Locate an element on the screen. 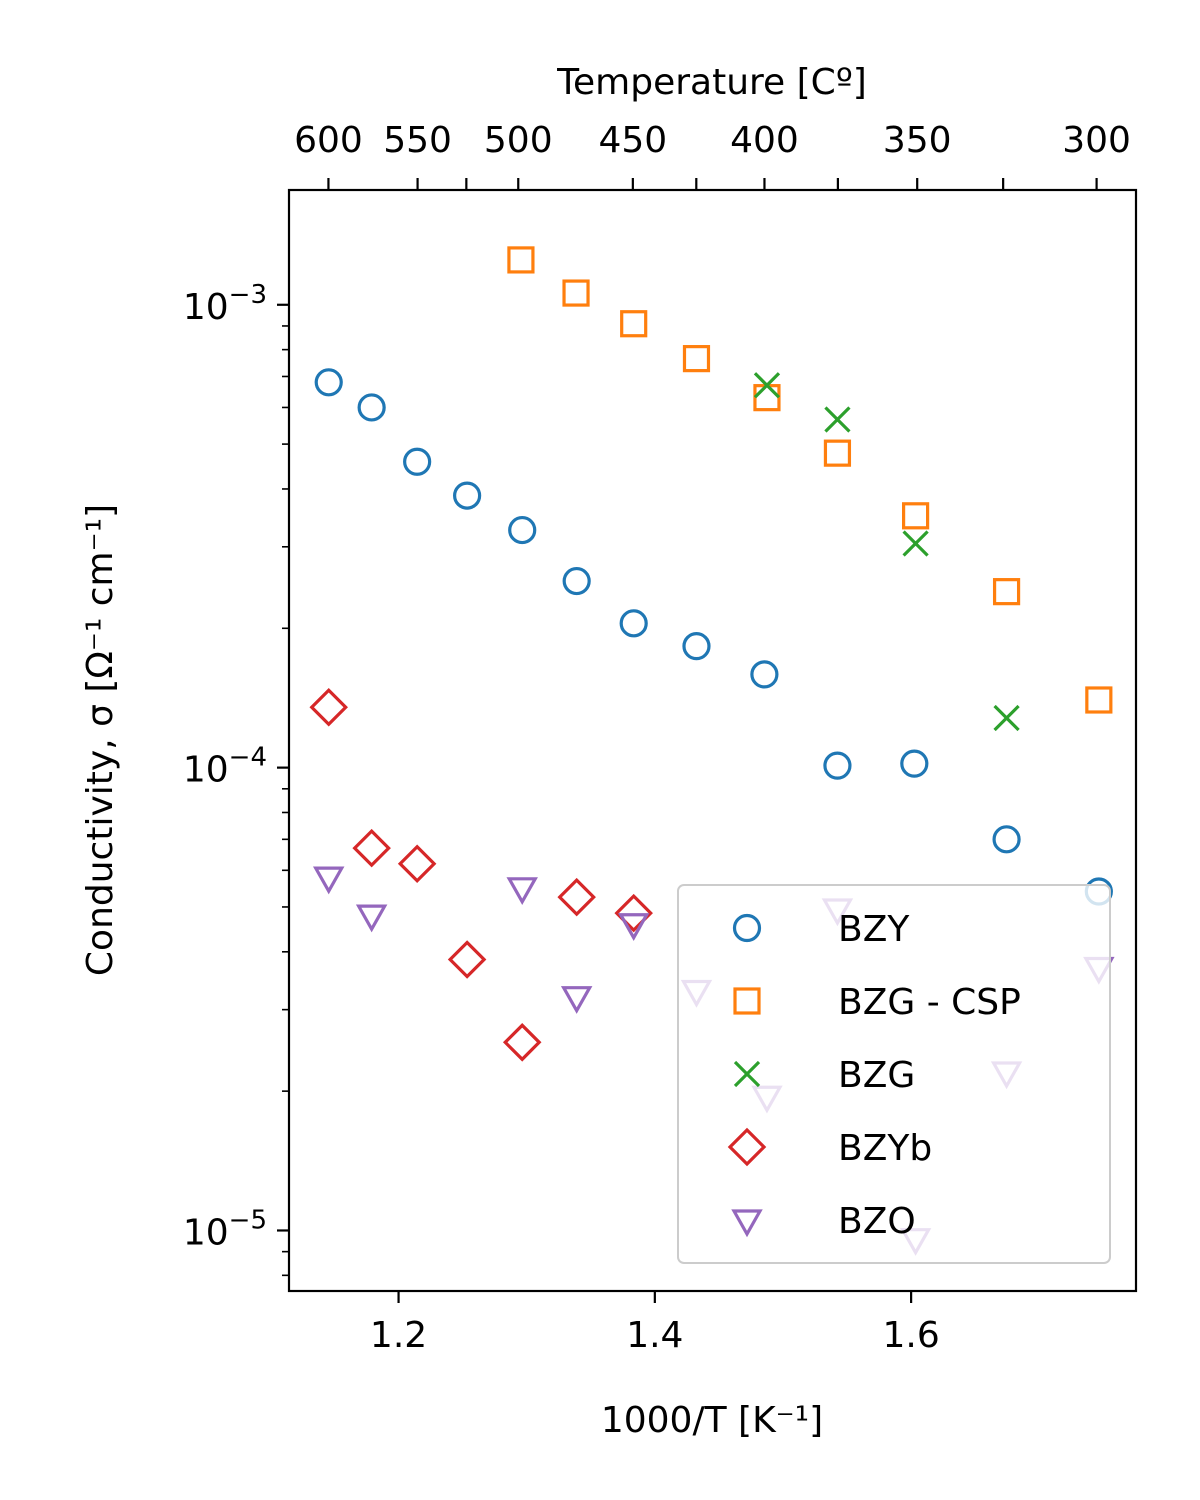 This screenshot has width=1200, height=1500. legend-label: BZY is located at coordinates (874, 929).